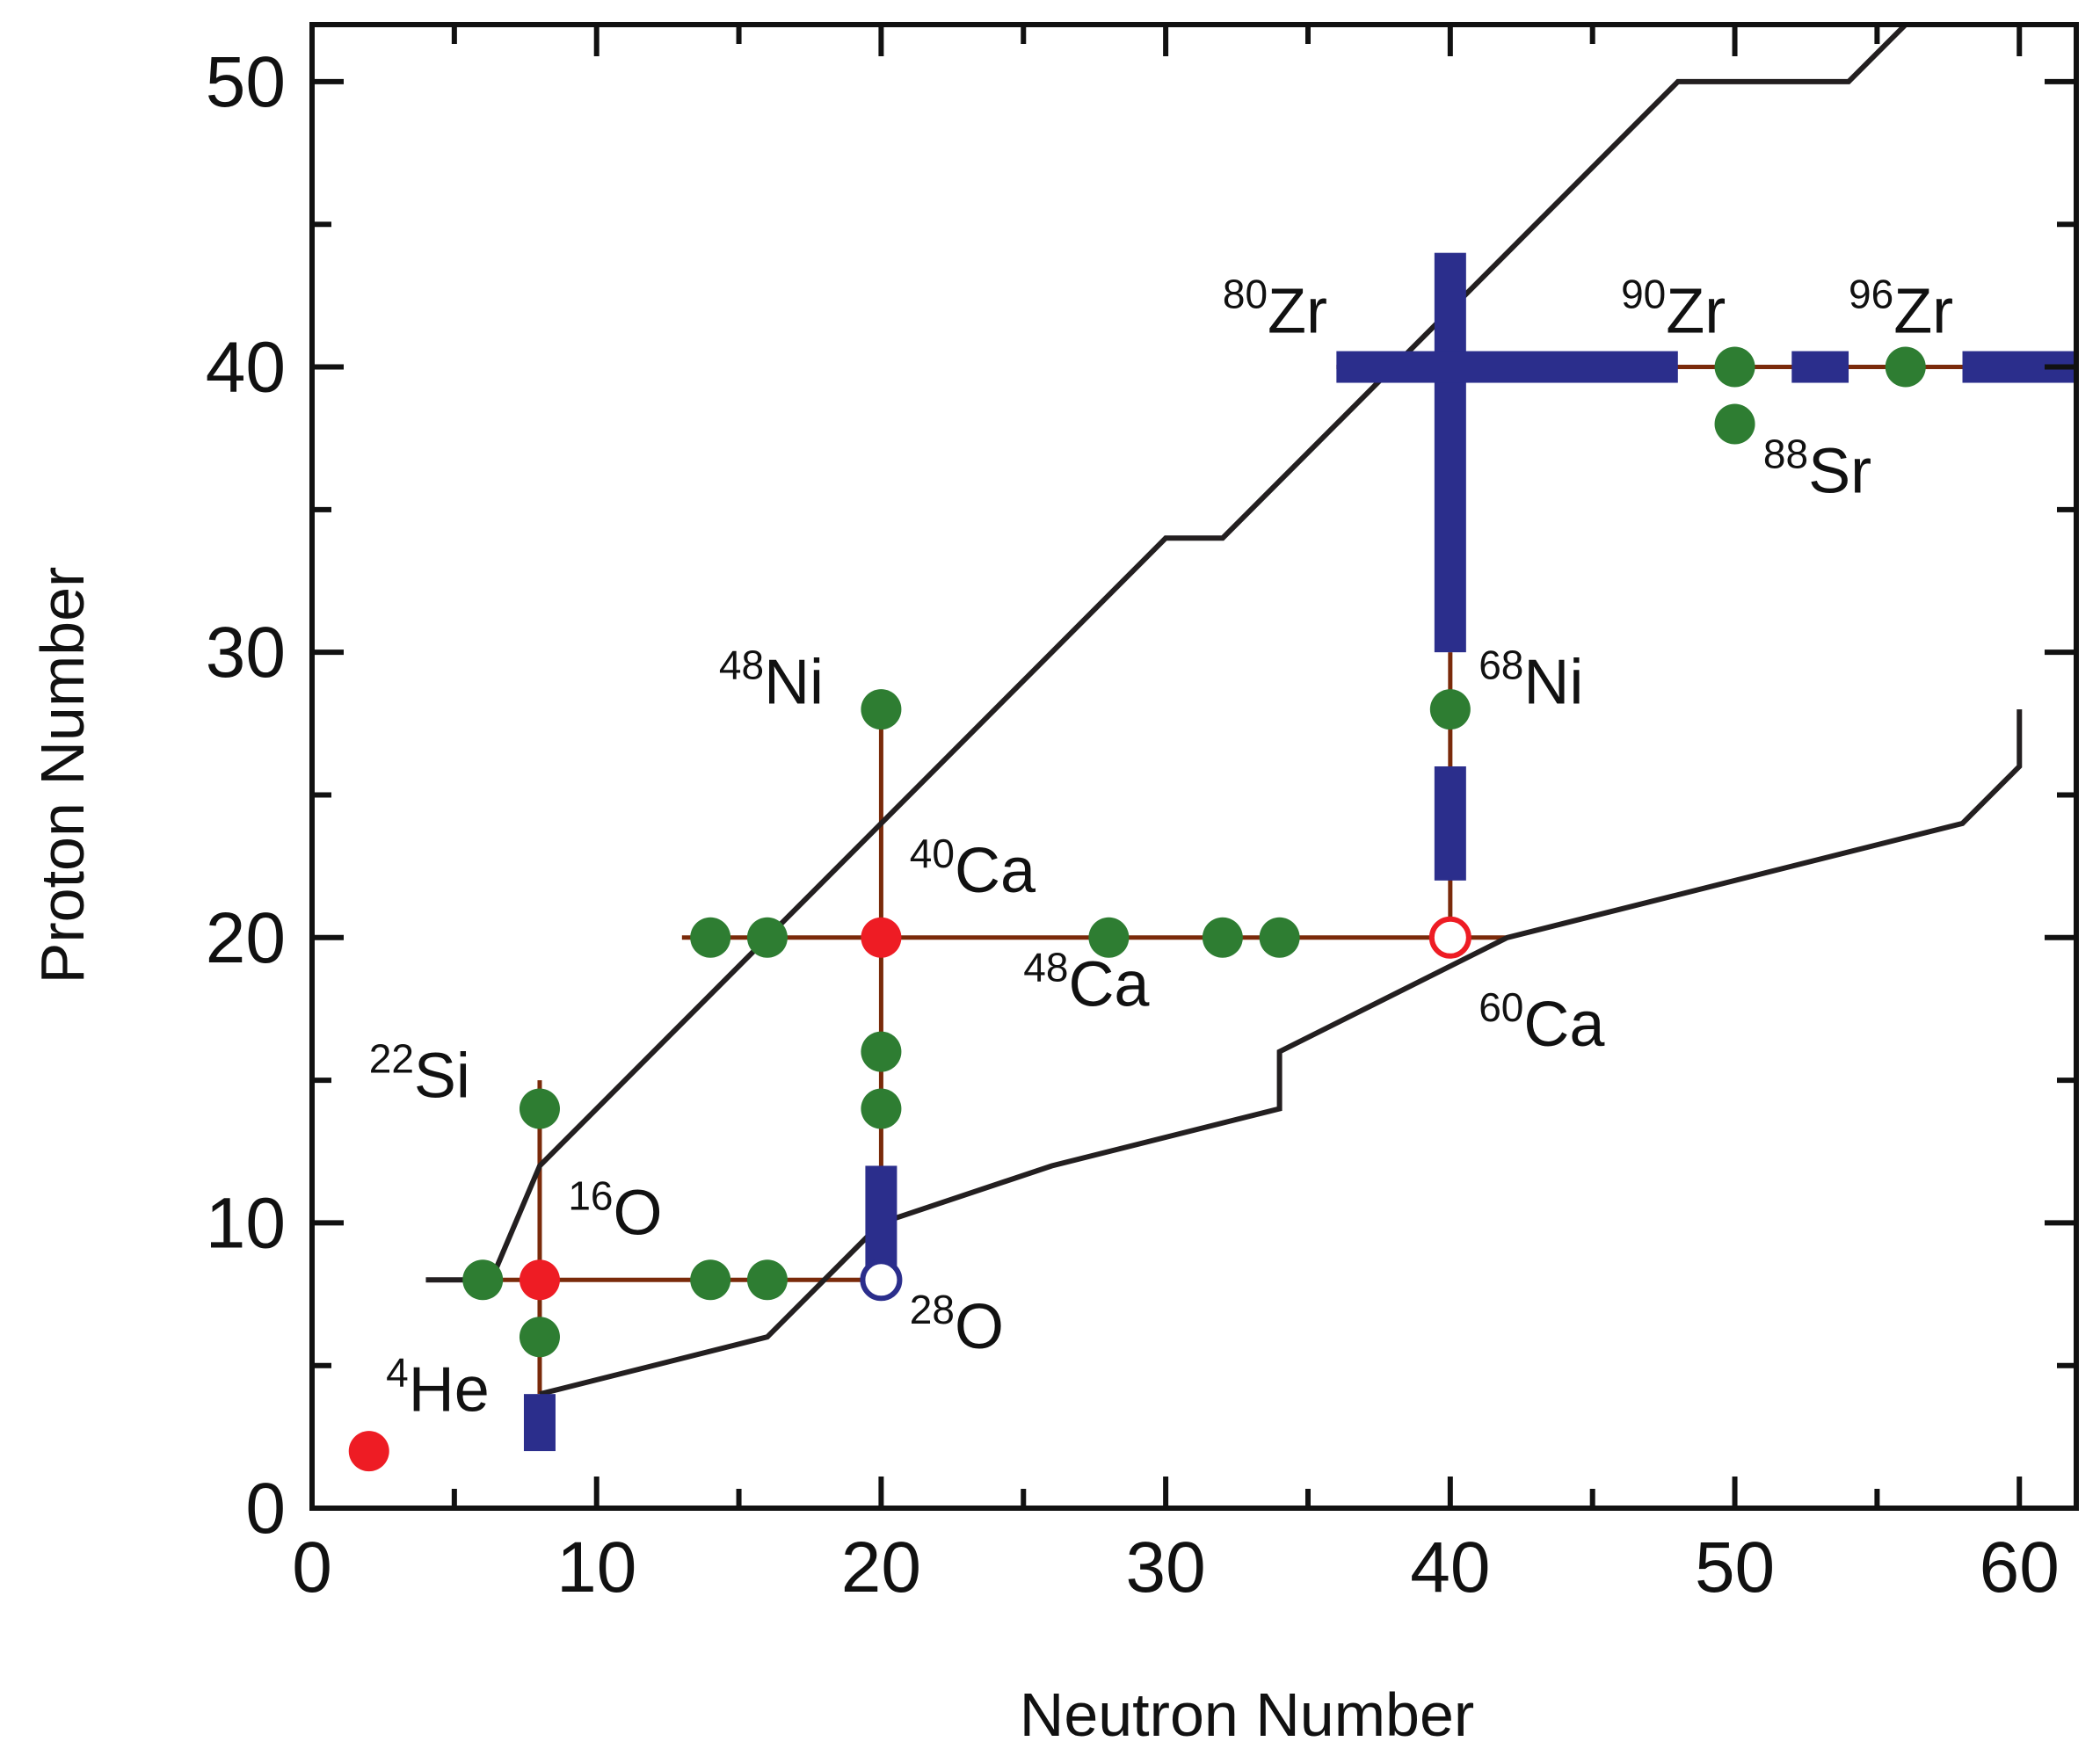  Describe the element at coordinates (539, 1108) in the screenshot. I see `stable-nuclei-marker-n8-z14` at that location.